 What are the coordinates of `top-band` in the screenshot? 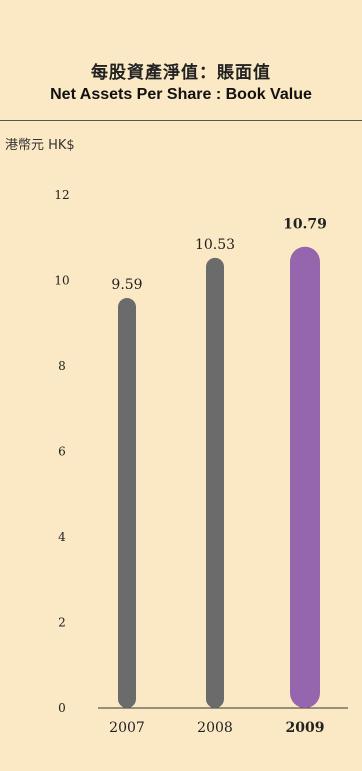 It's located at (181, 7).